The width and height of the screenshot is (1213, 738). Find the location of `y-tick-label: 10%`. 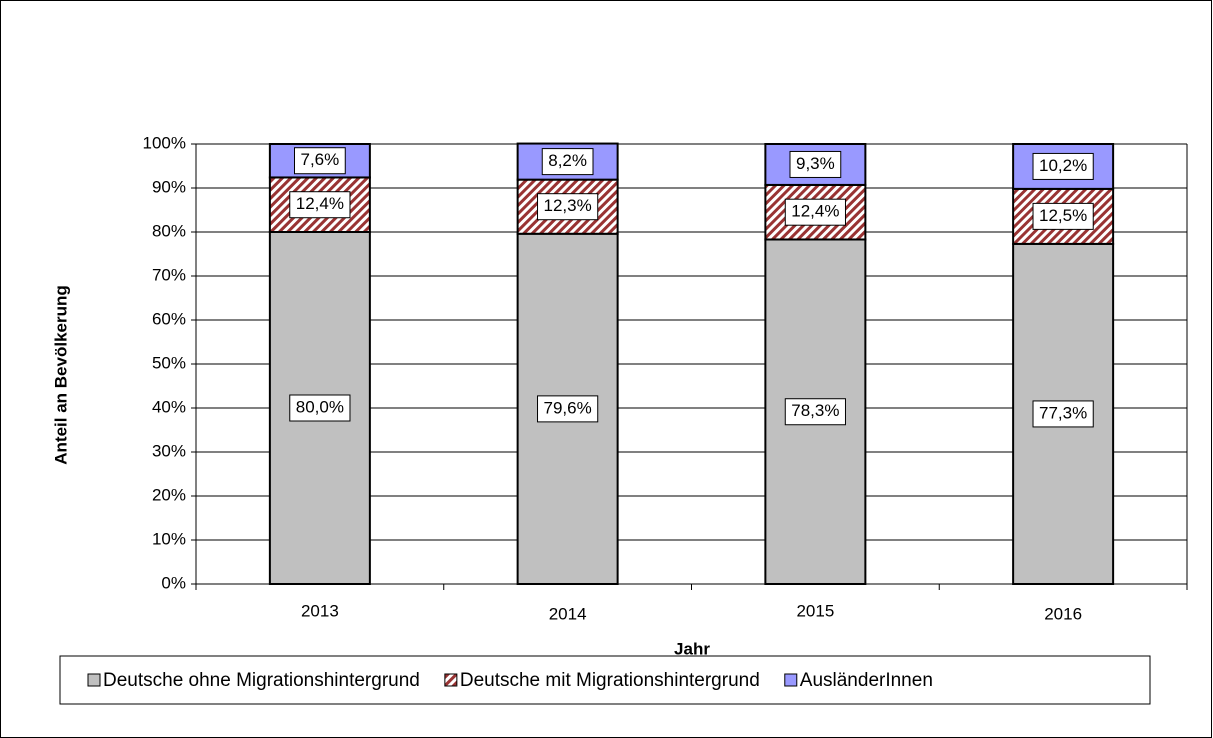

y-tick-label: 10% is located at coordinates (169, 538).